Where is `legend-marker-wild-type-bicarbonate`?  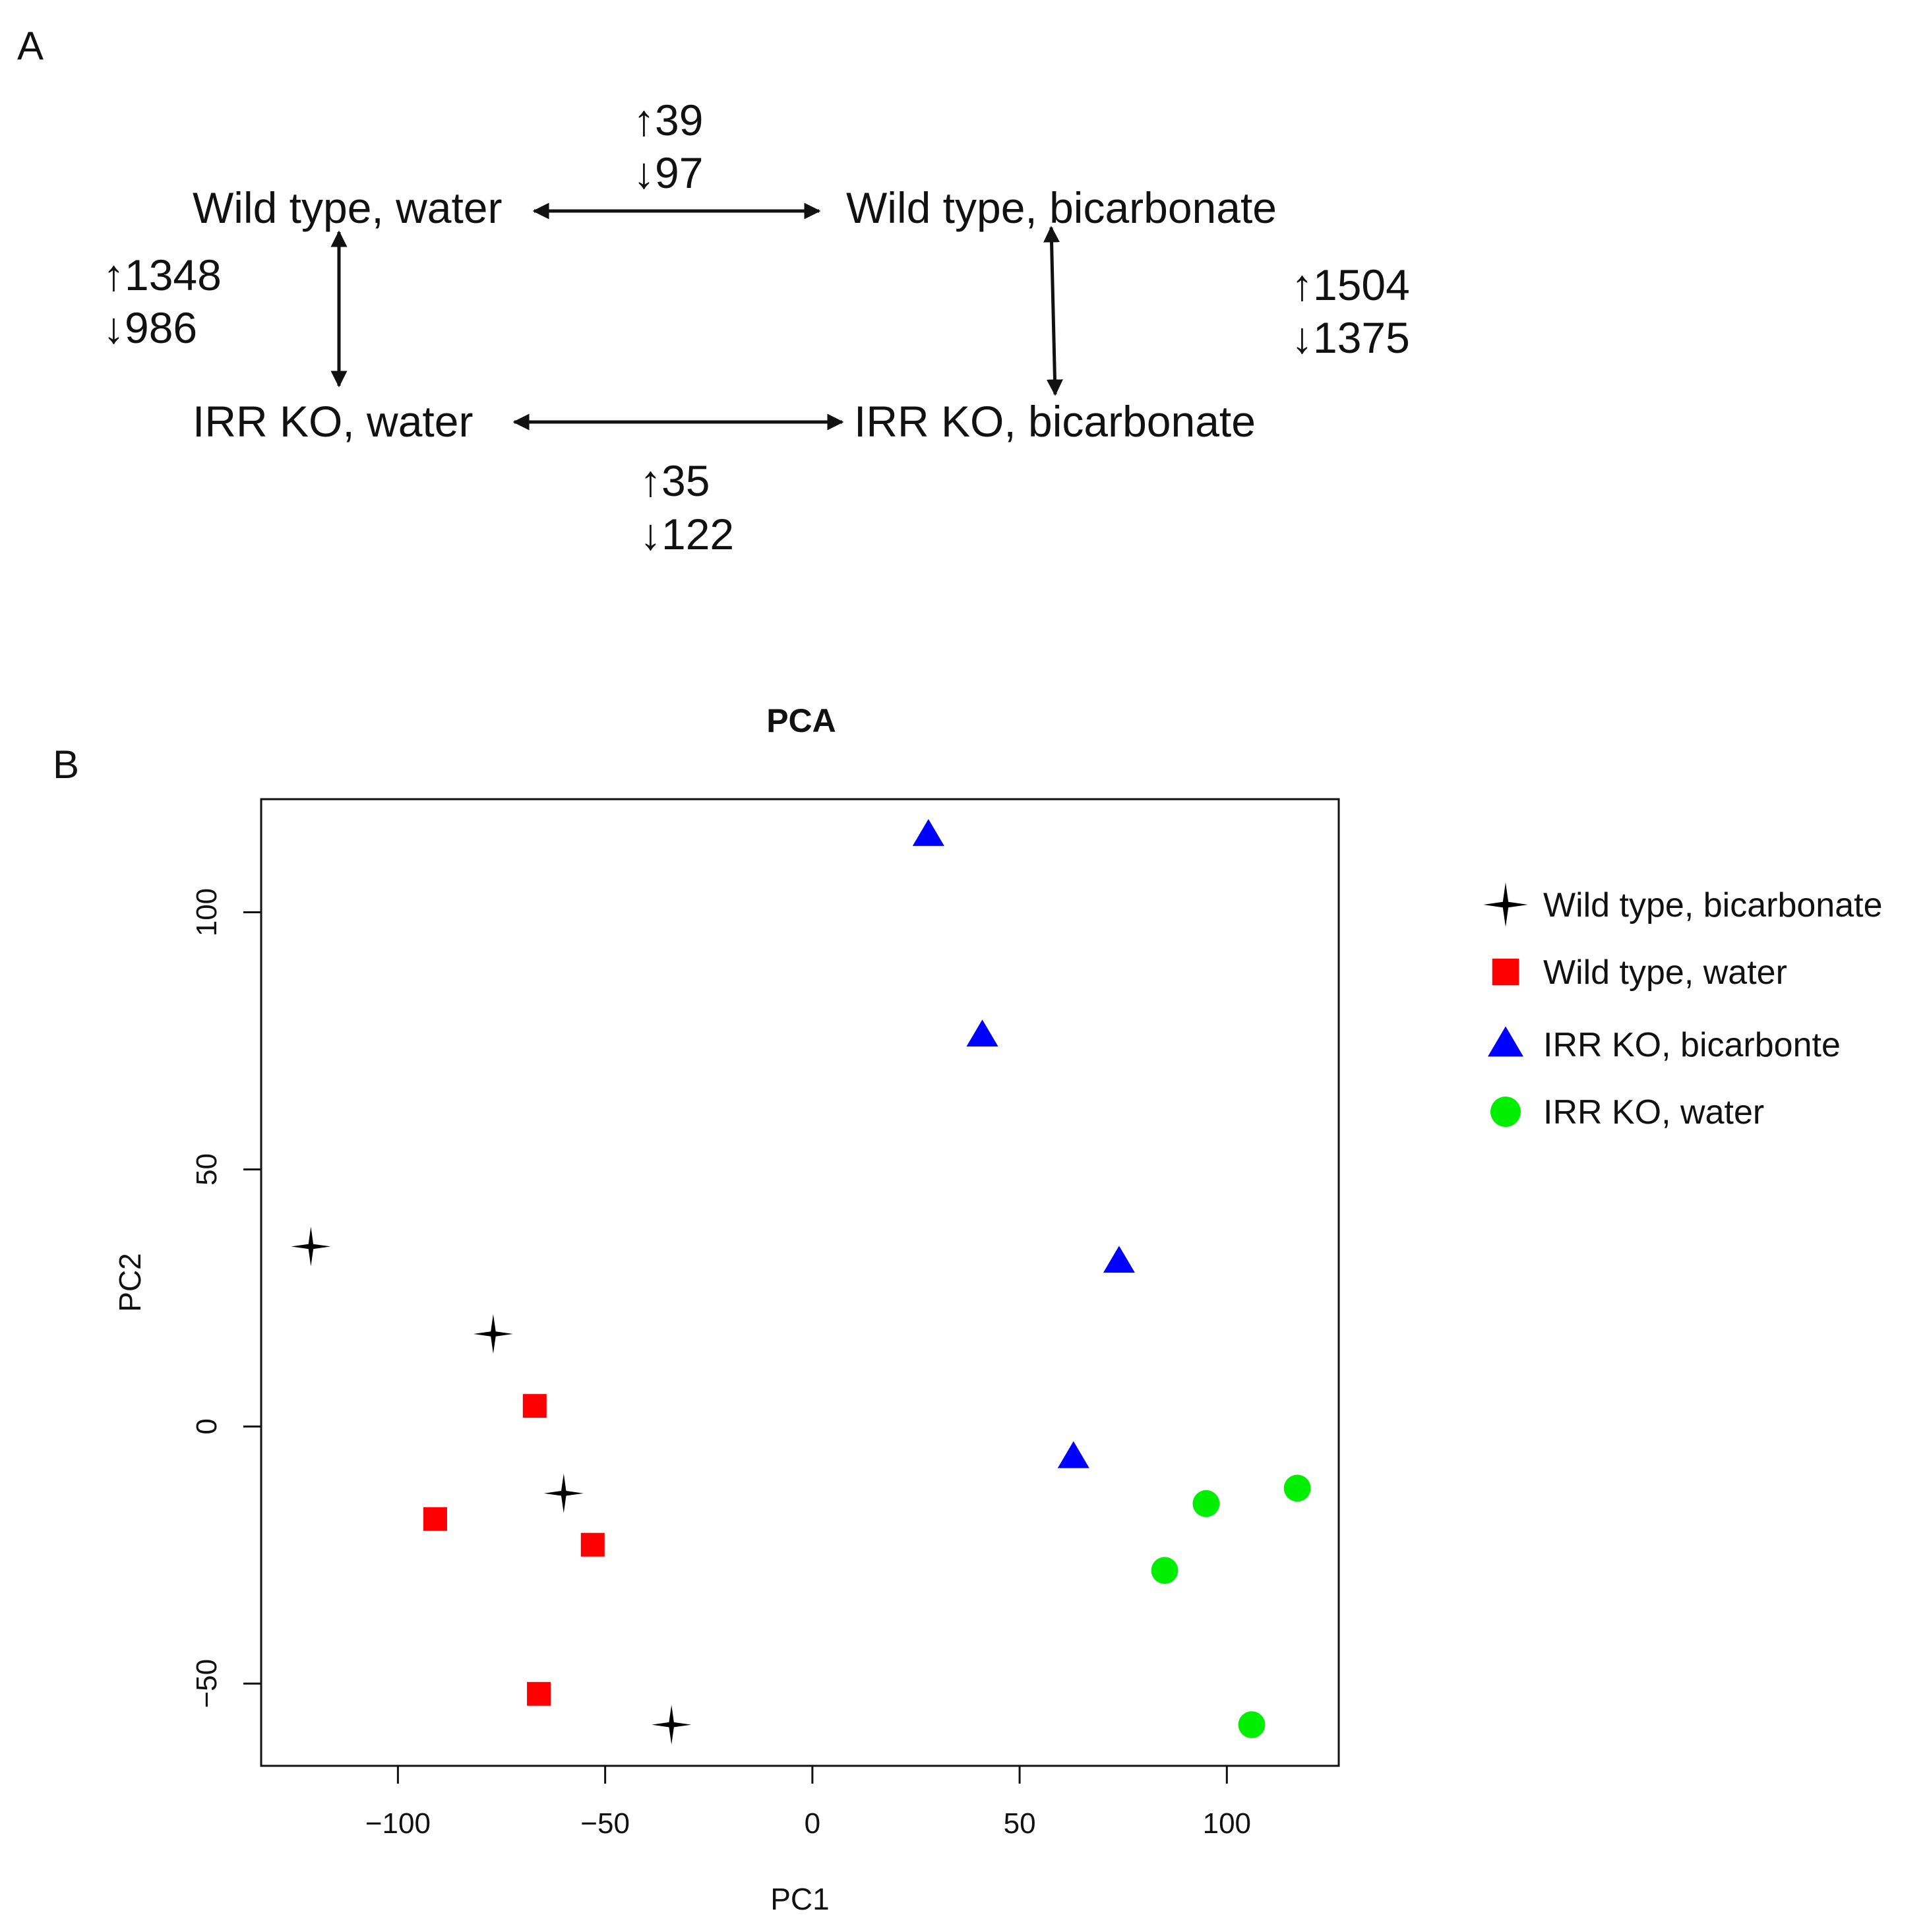
legend-marker-wild-type-bicarbonate is located at coordinates (1505, 905).